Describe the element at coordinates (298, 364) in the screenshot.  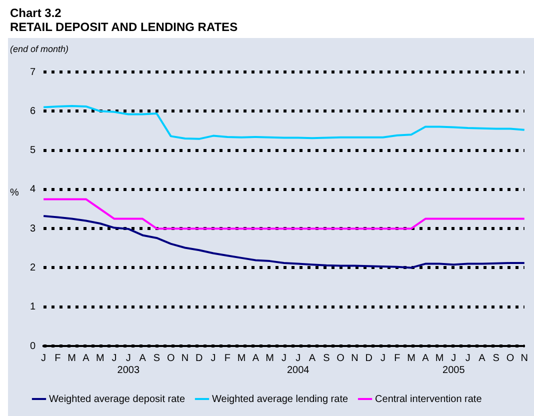
I see `x-tick-label: J 2004` at that location.